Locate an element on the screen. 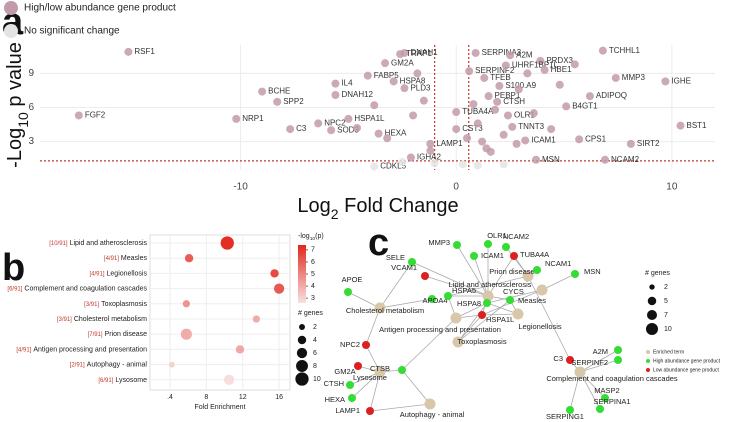 The width and height of the screenshot is (729, 422). category-name: Toxoplasmosis is located at coordinates (124, 304).